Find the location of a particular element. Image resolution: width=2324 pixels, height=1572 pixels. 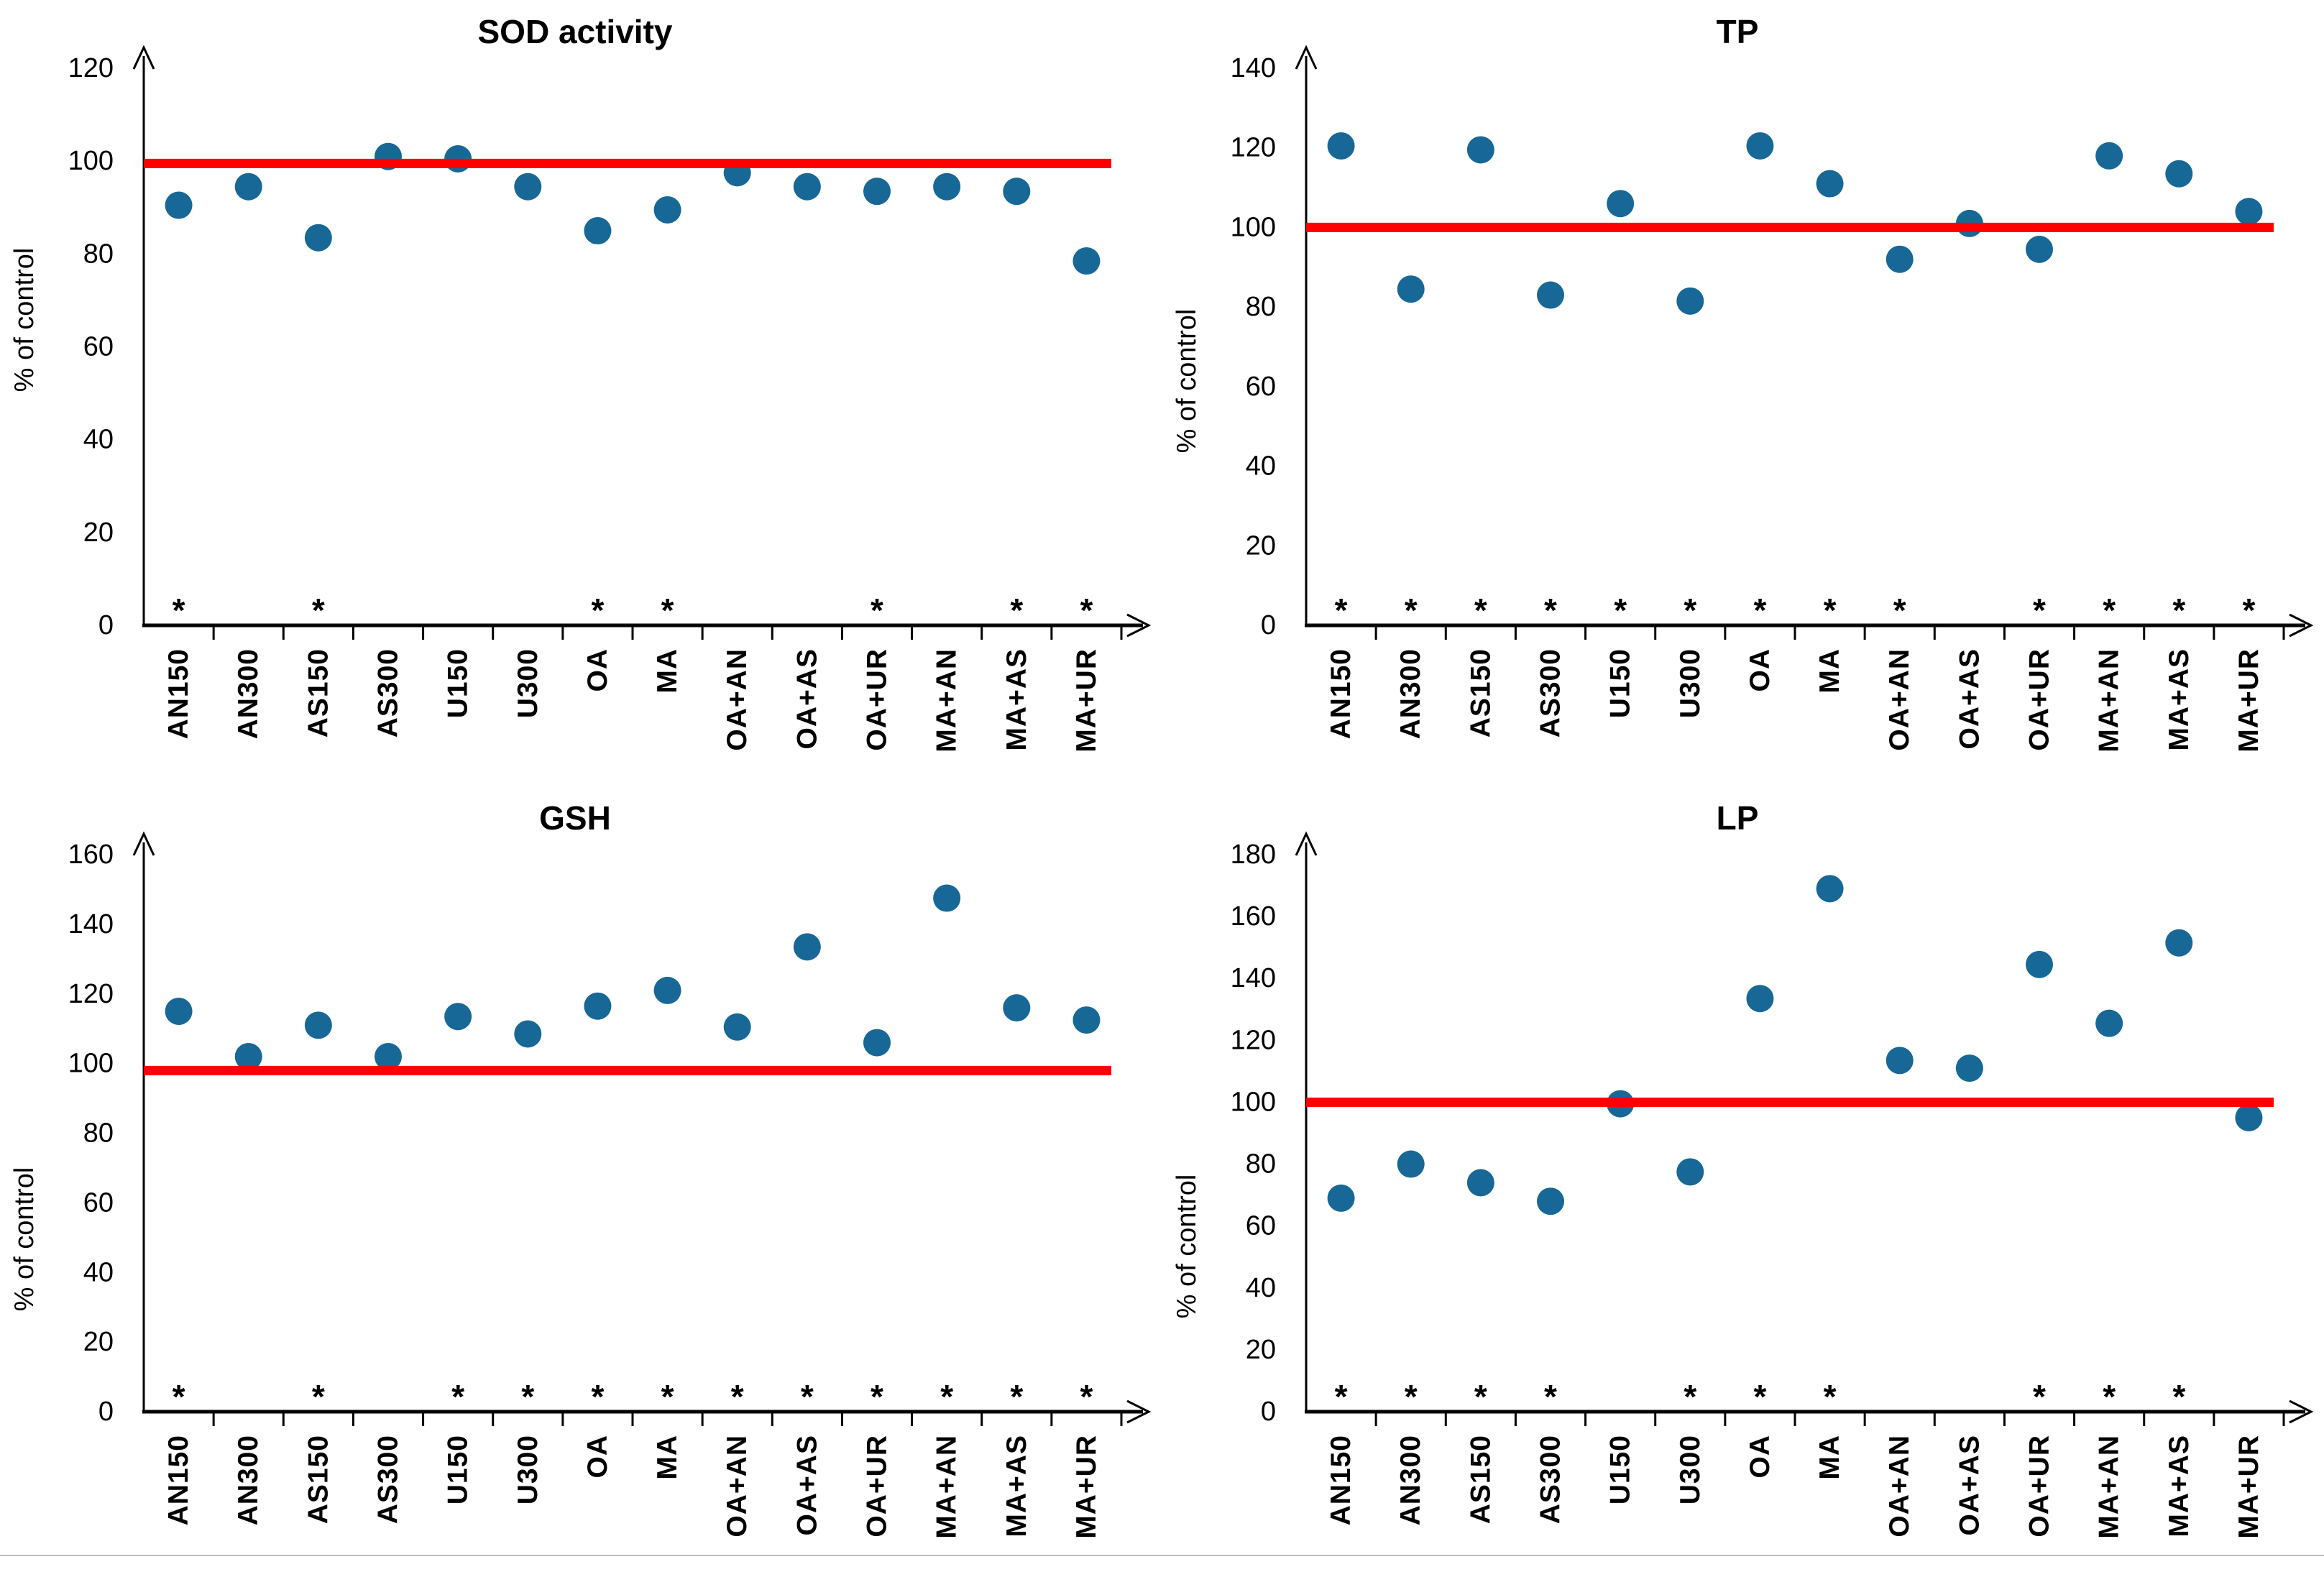

y-axis-arrow-icon is located at coordinates (143, 843).